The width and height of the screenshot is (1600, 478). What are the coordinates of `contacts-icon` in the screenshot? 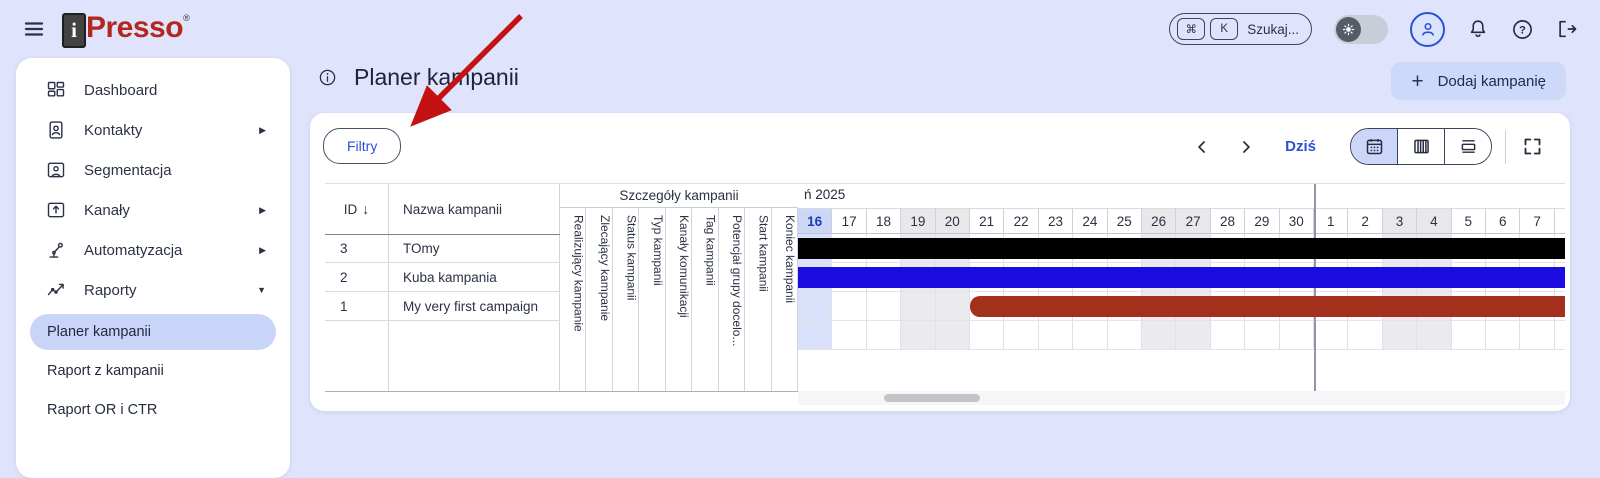 It's located at (56, 130).